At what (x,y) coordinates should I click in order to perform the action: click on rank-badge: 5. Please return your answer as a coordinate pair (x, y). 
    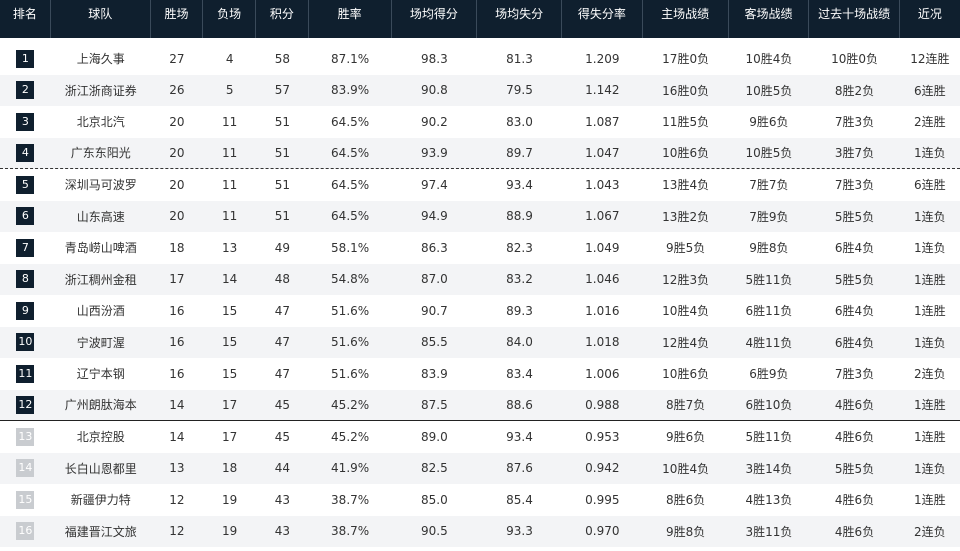
    Looking at the image, I should click on (25, 184).